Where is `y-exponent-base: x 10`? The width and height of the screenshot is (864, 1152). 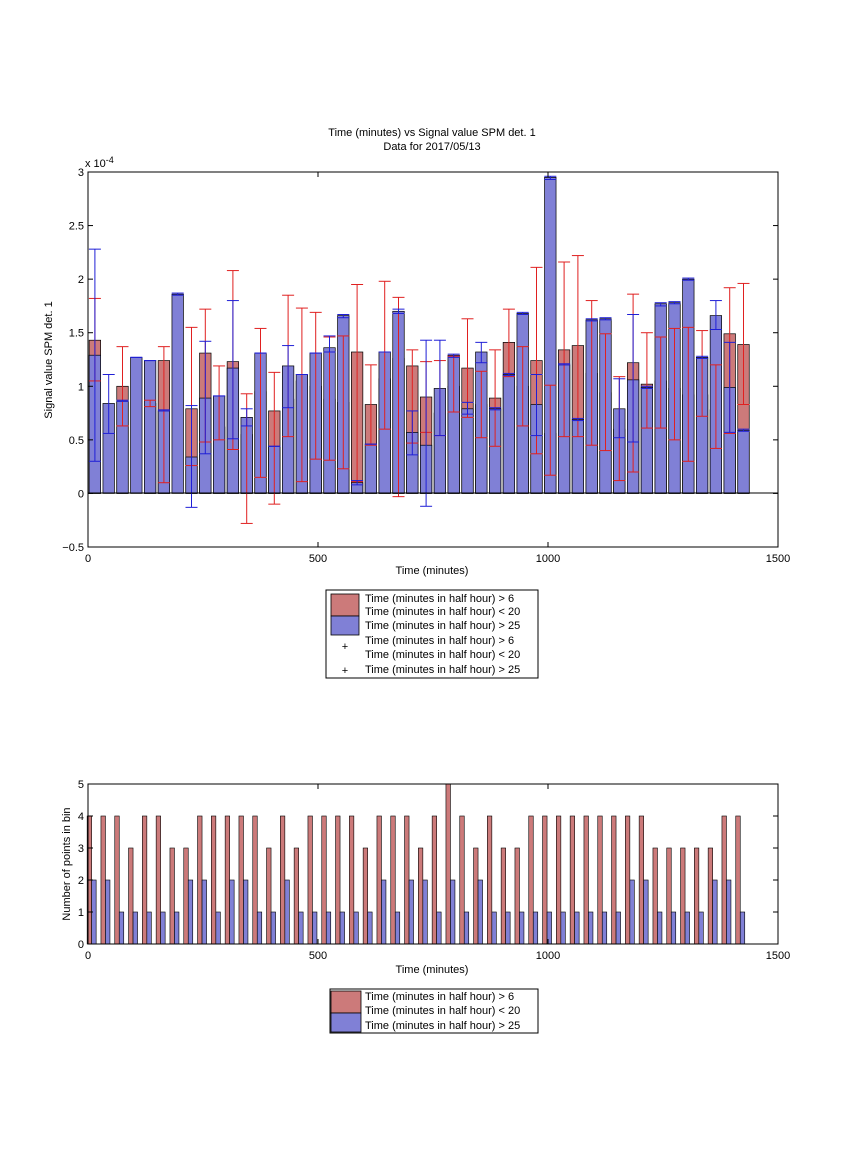
y-exponent-base: x 10 is located at coordinates (95, 164).